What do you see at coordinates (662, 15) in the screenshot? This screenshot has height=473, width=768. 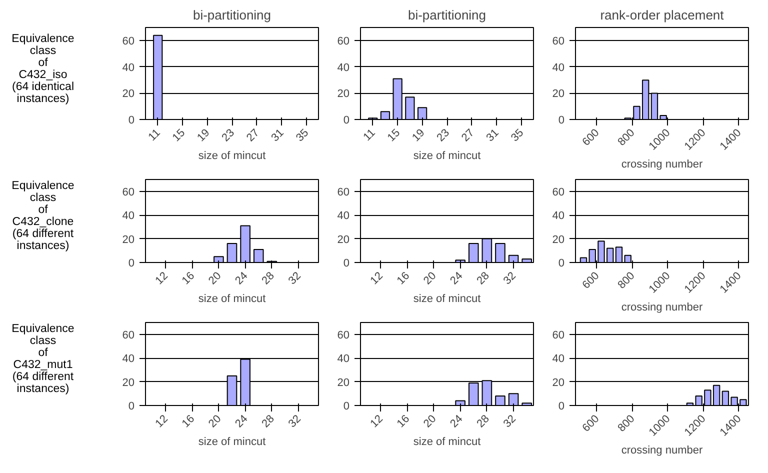 I see `chart-title: rank-order placement` at bounding box center [662, 15].